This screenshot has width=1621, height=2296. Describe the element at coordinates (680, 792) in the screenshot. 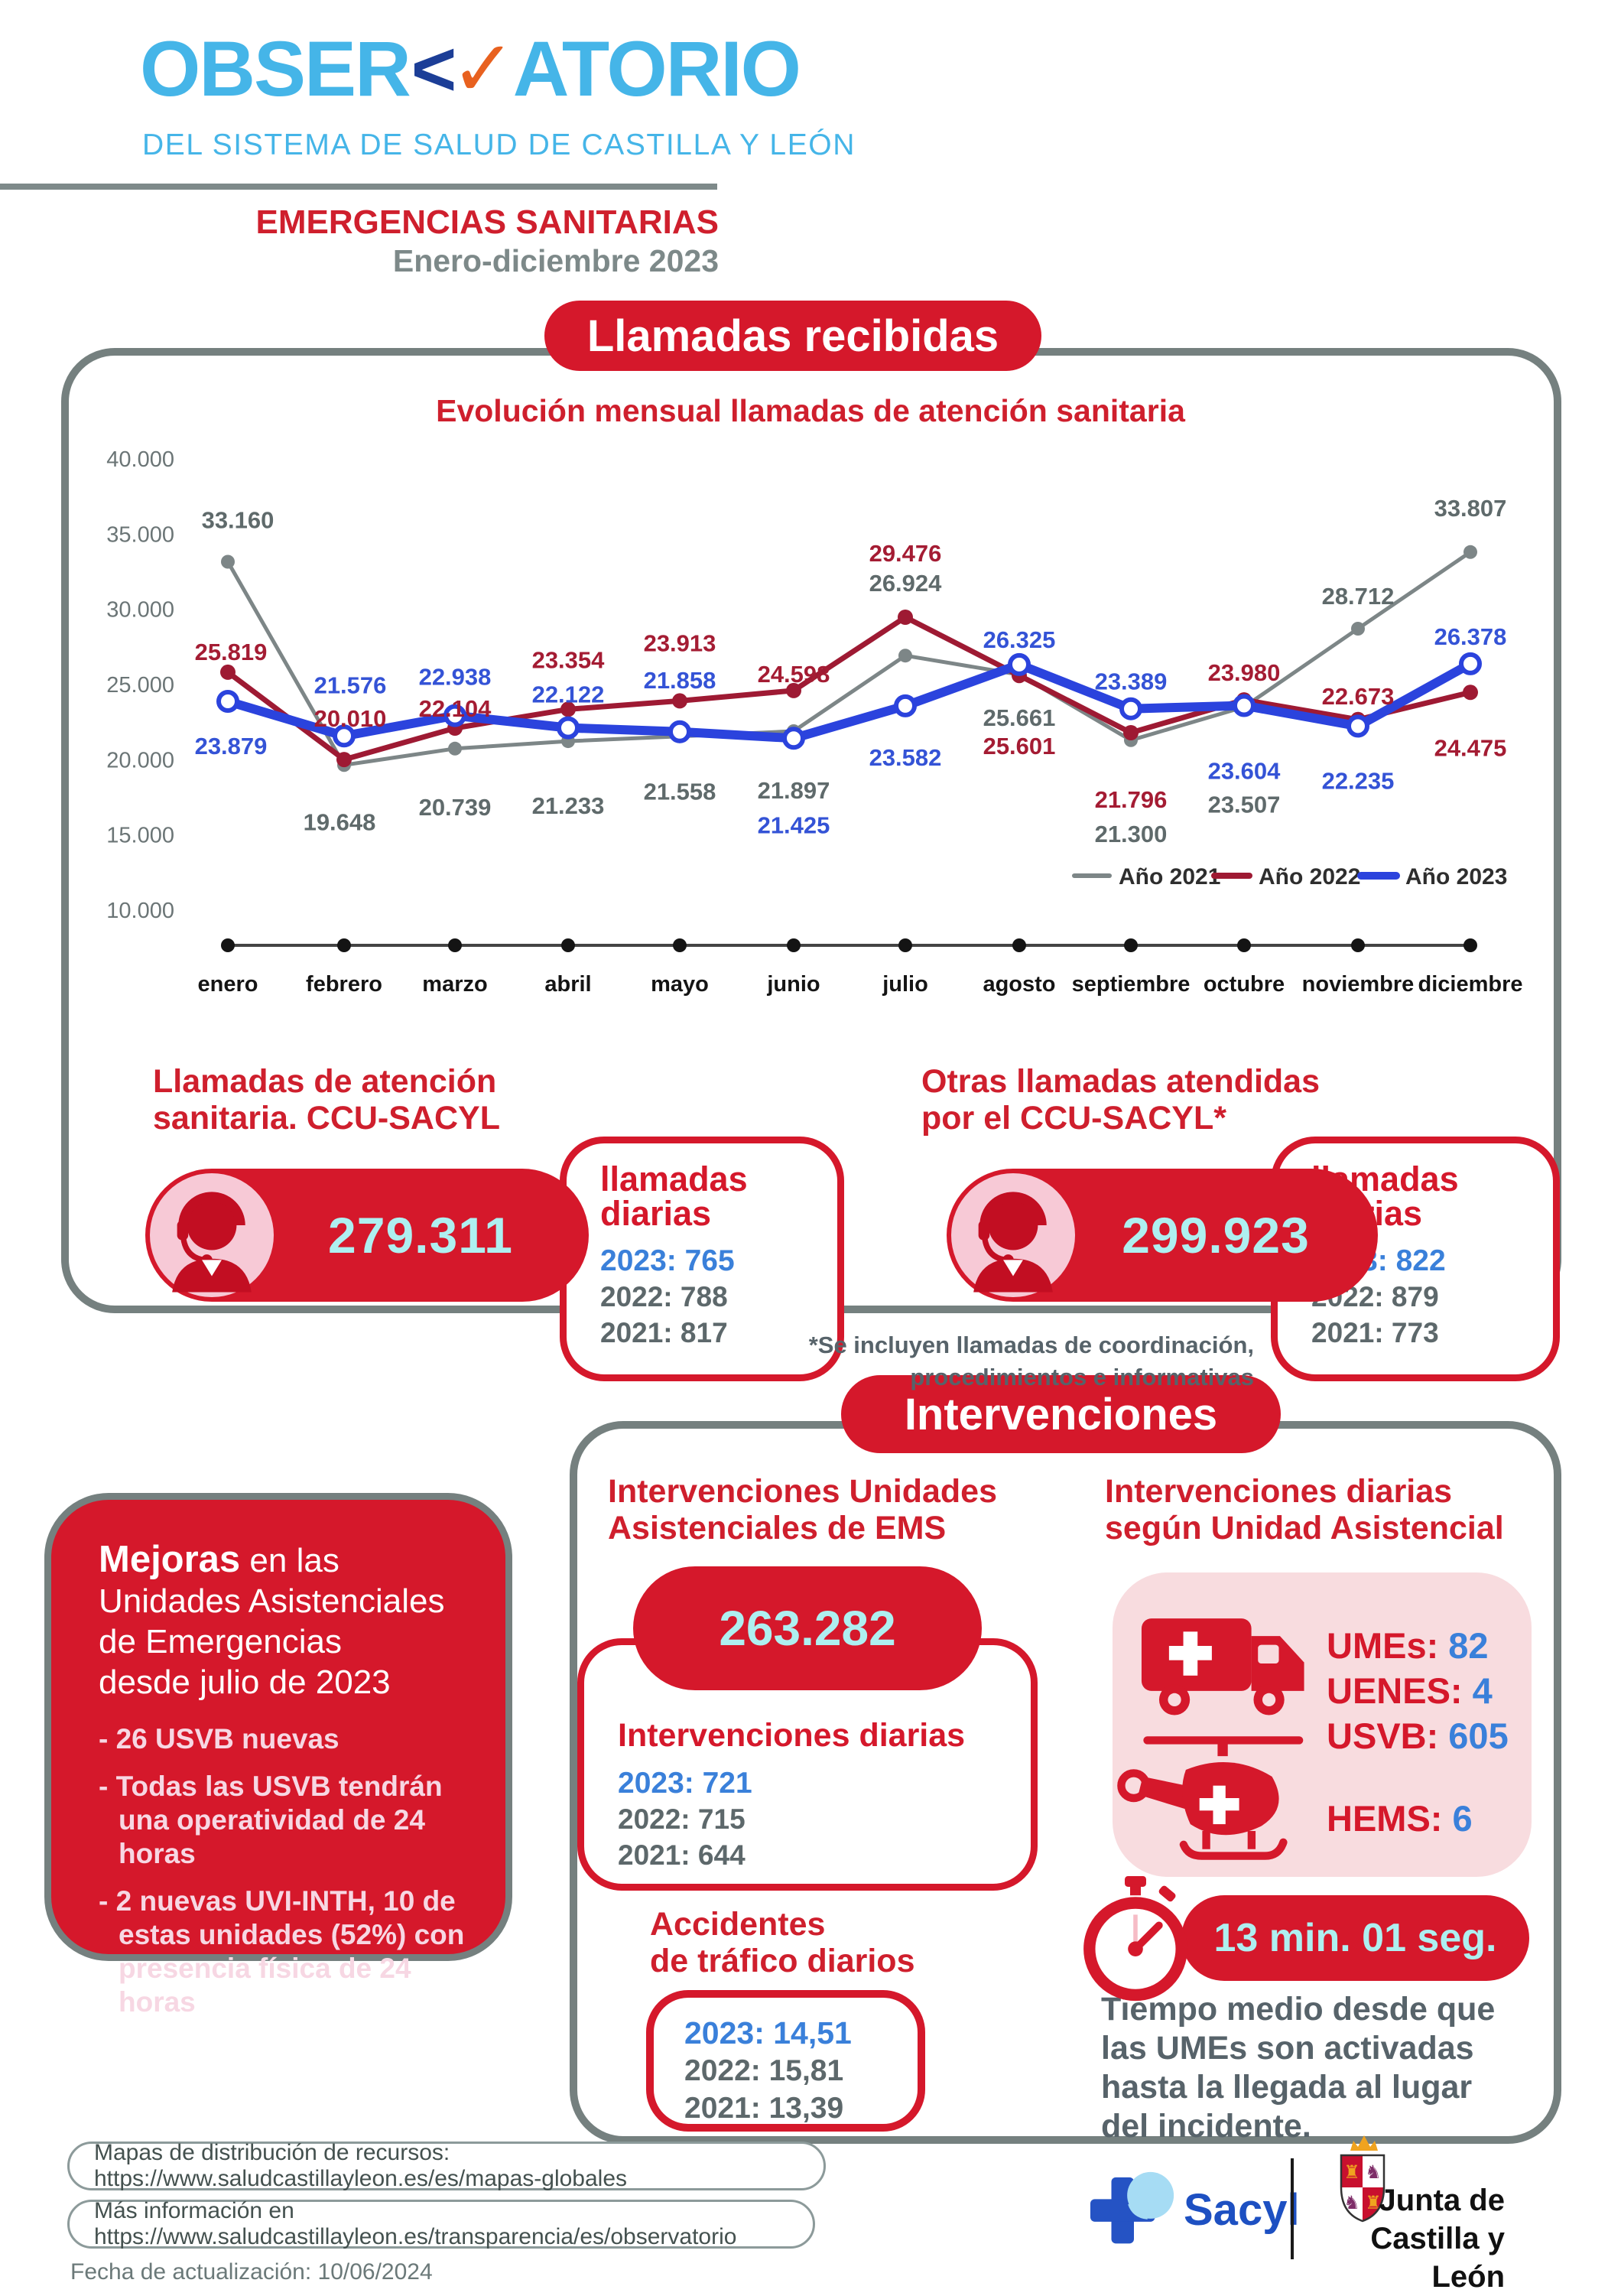

I see `svg-text: 21.558` at that location.